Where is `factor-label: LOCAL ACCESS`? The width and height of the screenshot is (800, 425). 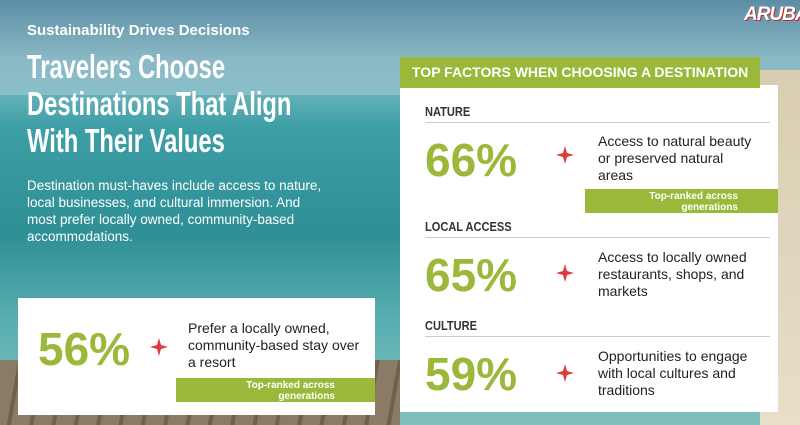
factor-label: LOCAL ACCESS is located at coordinates (468, 226).